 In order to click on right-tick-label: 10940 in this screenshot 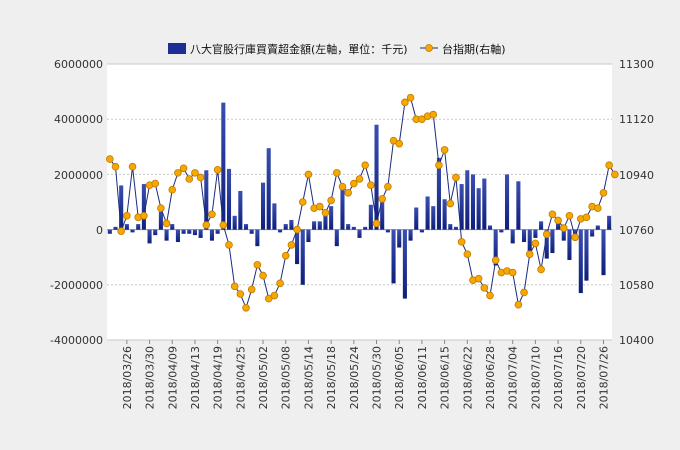, I will do `click(636, 175)`.